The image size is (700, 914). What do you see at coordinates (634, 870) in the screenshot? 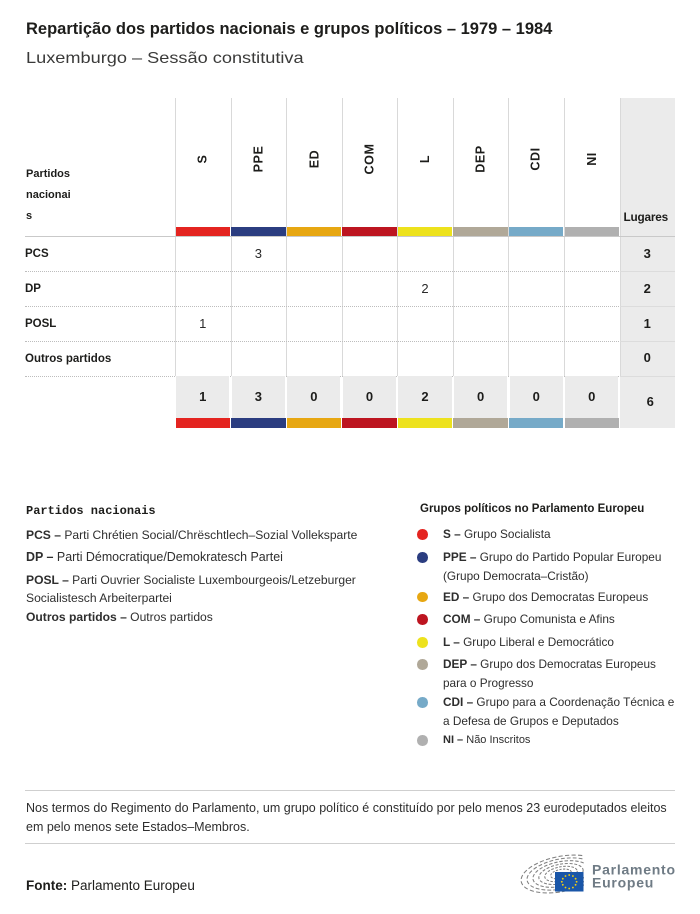
I see `svg-text: Parlamento` at bounding box center [634, 870].